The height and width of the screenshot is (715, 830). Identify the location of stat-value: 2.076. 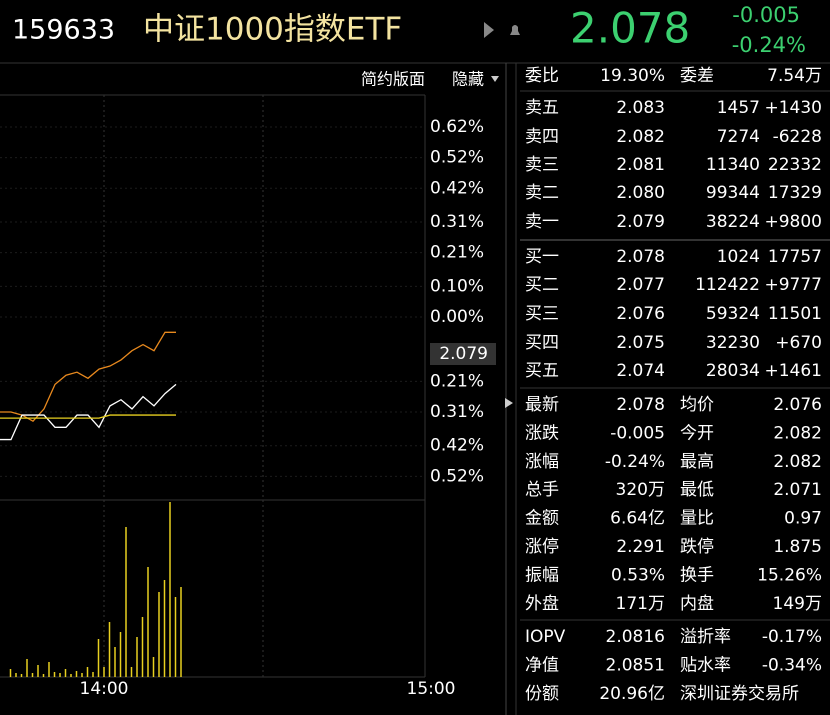
(797, 405).